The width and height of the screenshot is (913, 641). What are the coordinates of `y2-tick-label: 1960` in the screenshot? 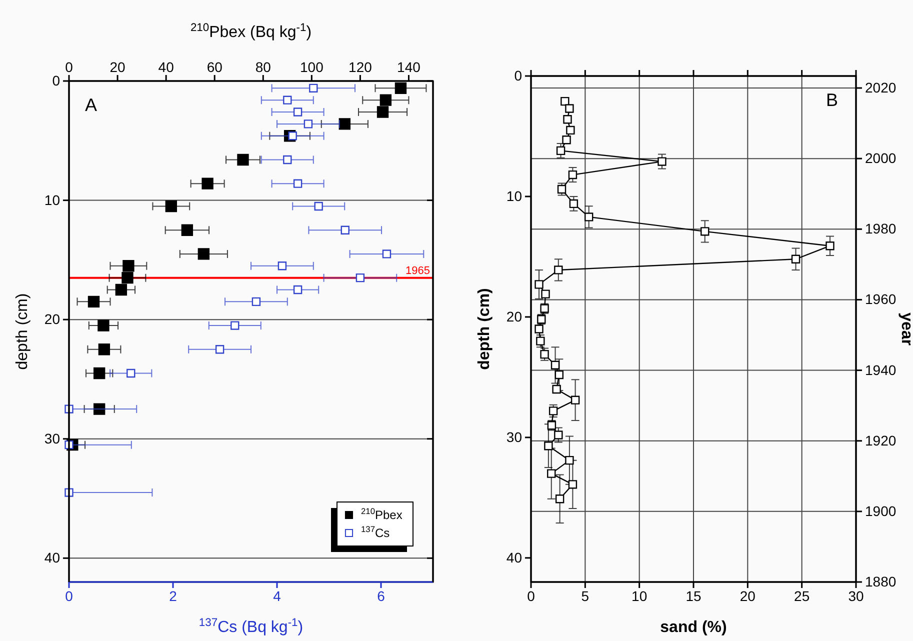 It's located at (880, 299).